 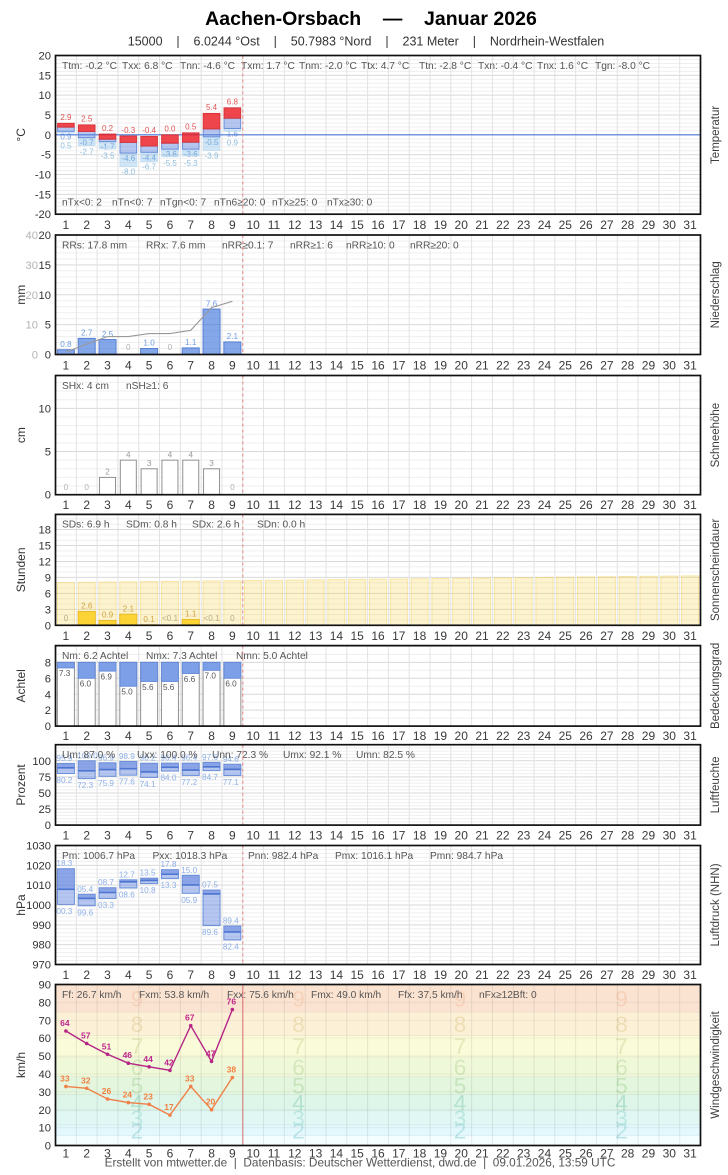 I want to click on svg-text: 9, so click(x=460, y=998).